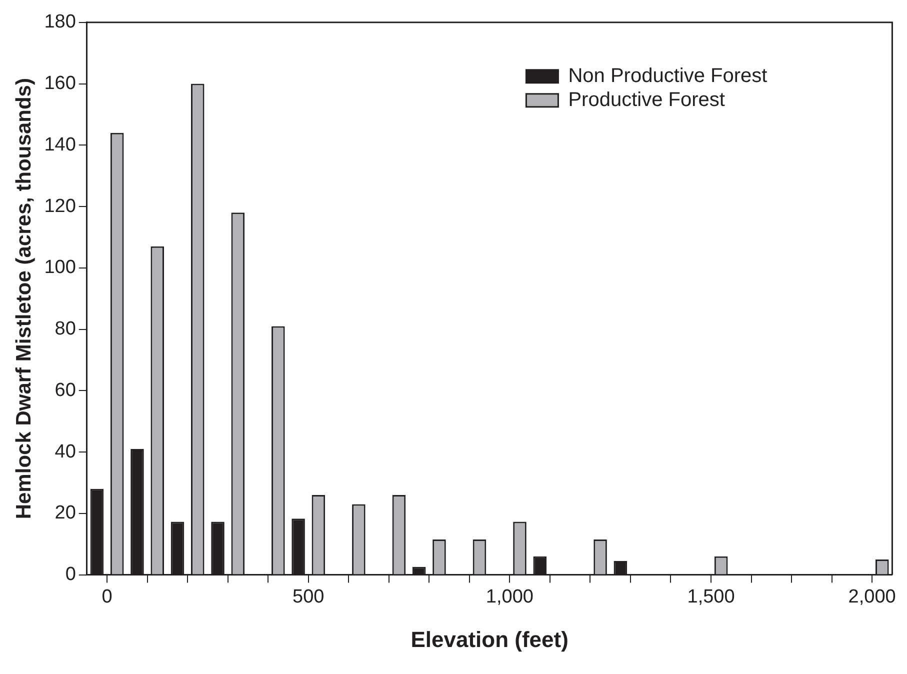  Describe the element at coordinates (60, 22) in the screenshot. I see `y-tick-label: 180` at that location.